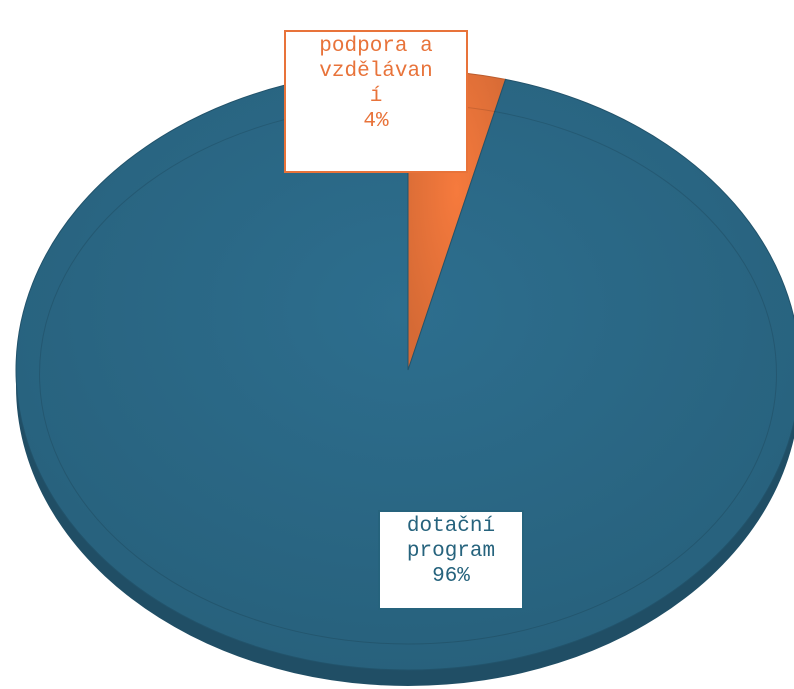 This screenshot has width=794, height=689. What do you see at coordinates (451, 551) in the screenshot?
I see `slice-label-line: program` at bounding box center [451, 551].